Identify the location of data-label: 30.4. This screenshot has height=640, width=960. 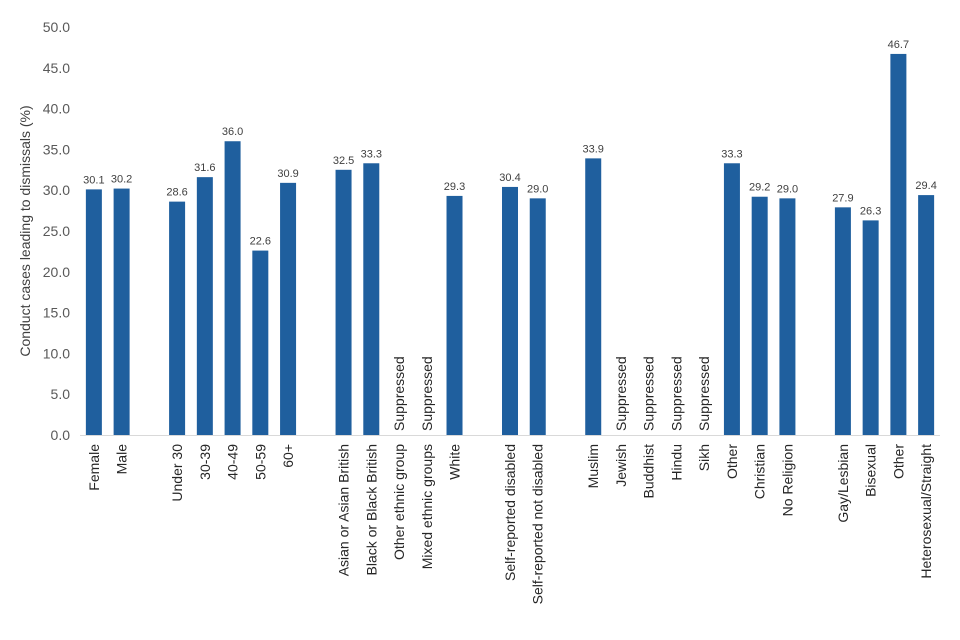
(509, 178).